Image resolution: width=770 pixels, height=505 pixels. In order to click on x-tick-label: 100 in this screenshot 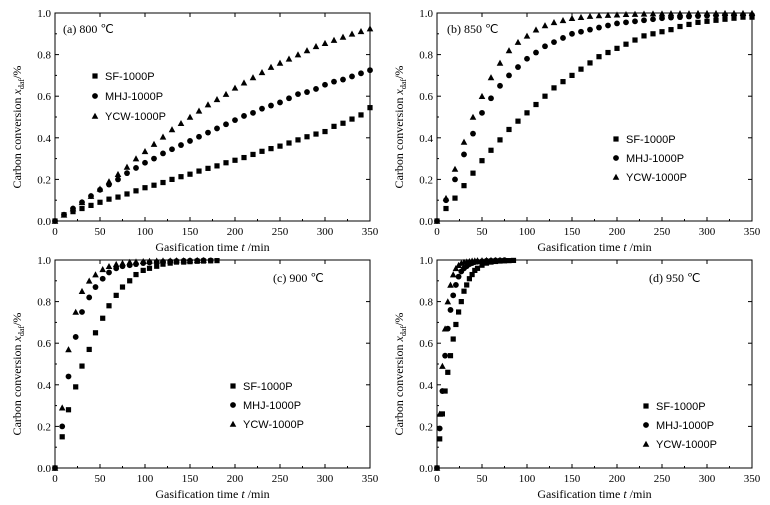, I will do `click(145, 232)`.